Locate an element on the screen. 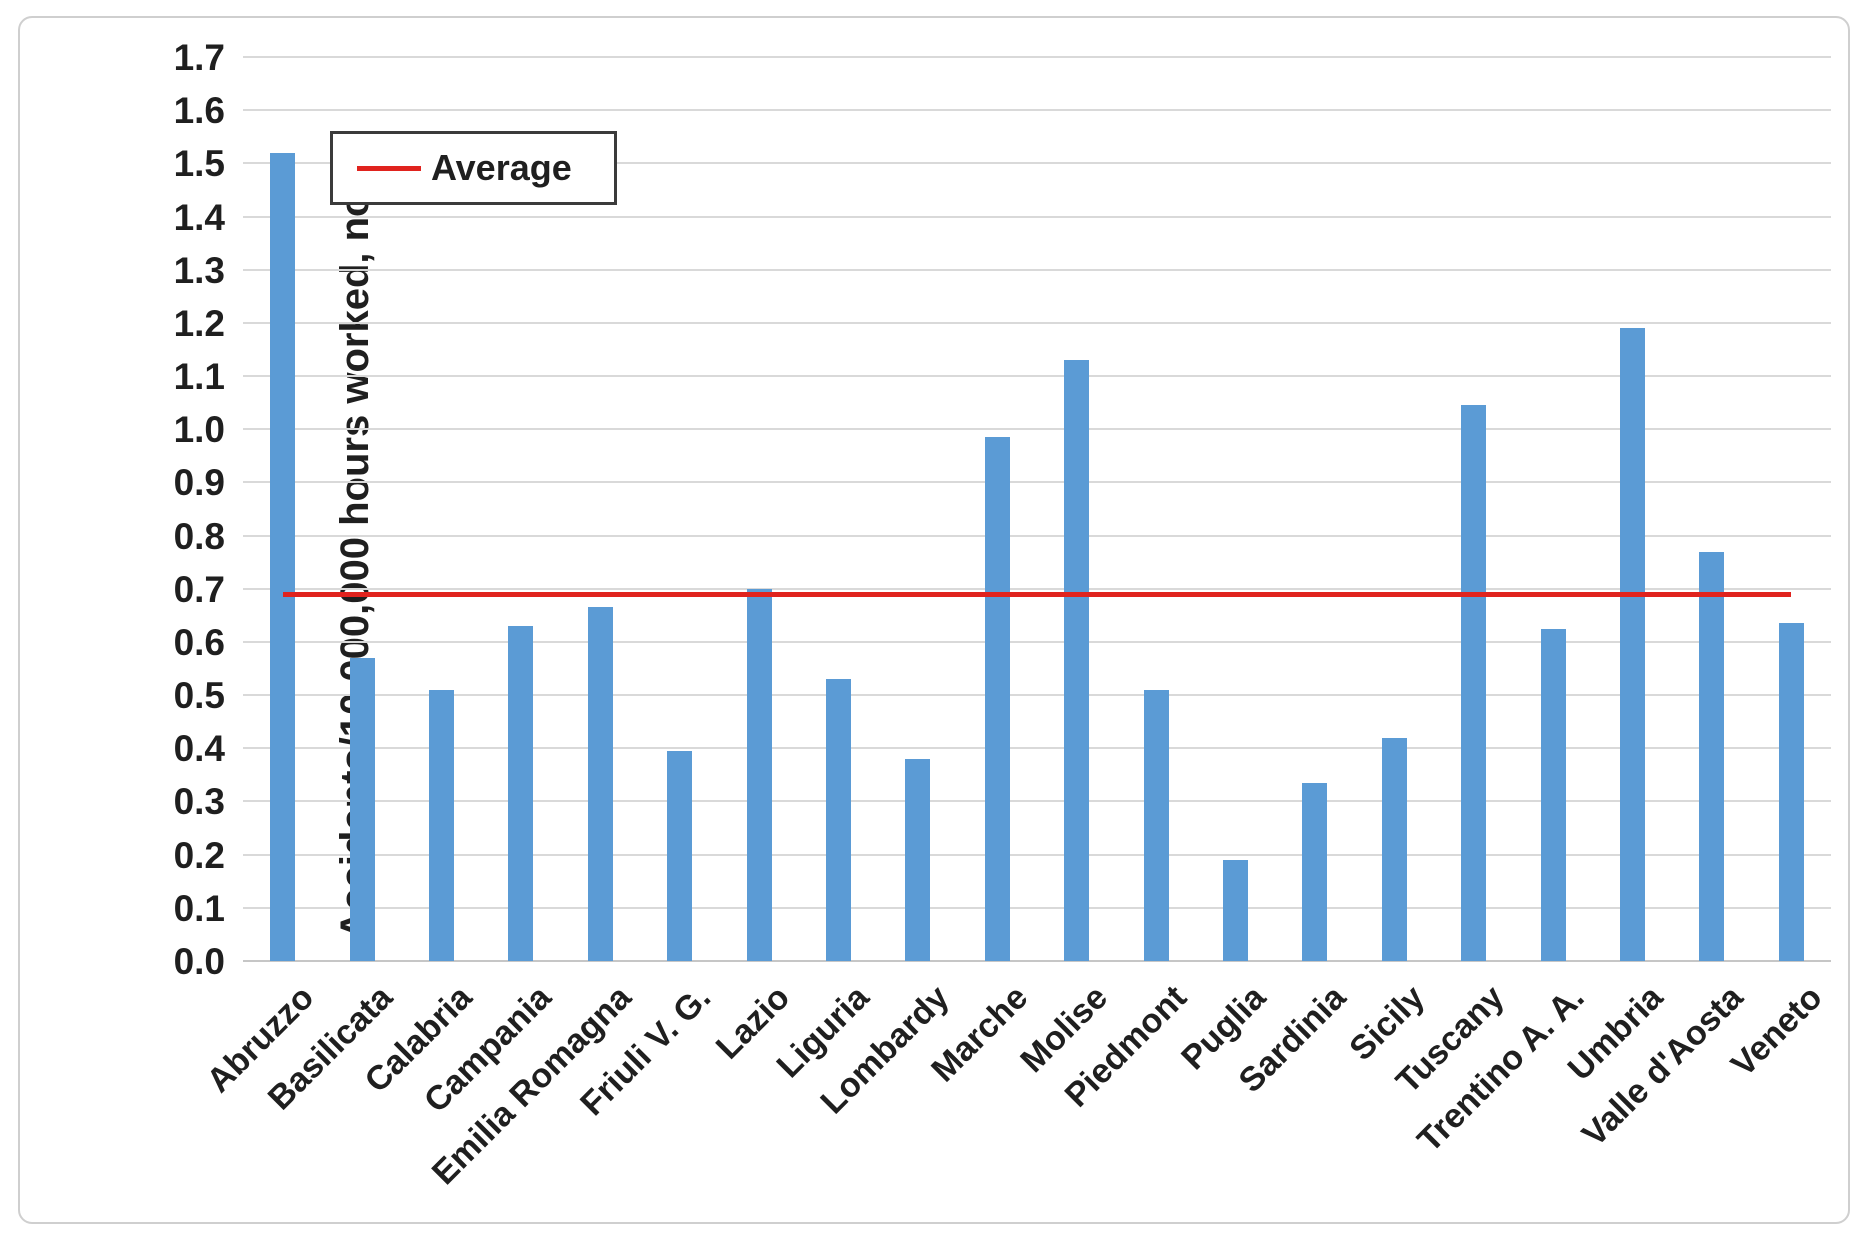 This screenshot has height=1244, width=1872. y-tick-label: 0.3 is located at coordinates (199, 802).